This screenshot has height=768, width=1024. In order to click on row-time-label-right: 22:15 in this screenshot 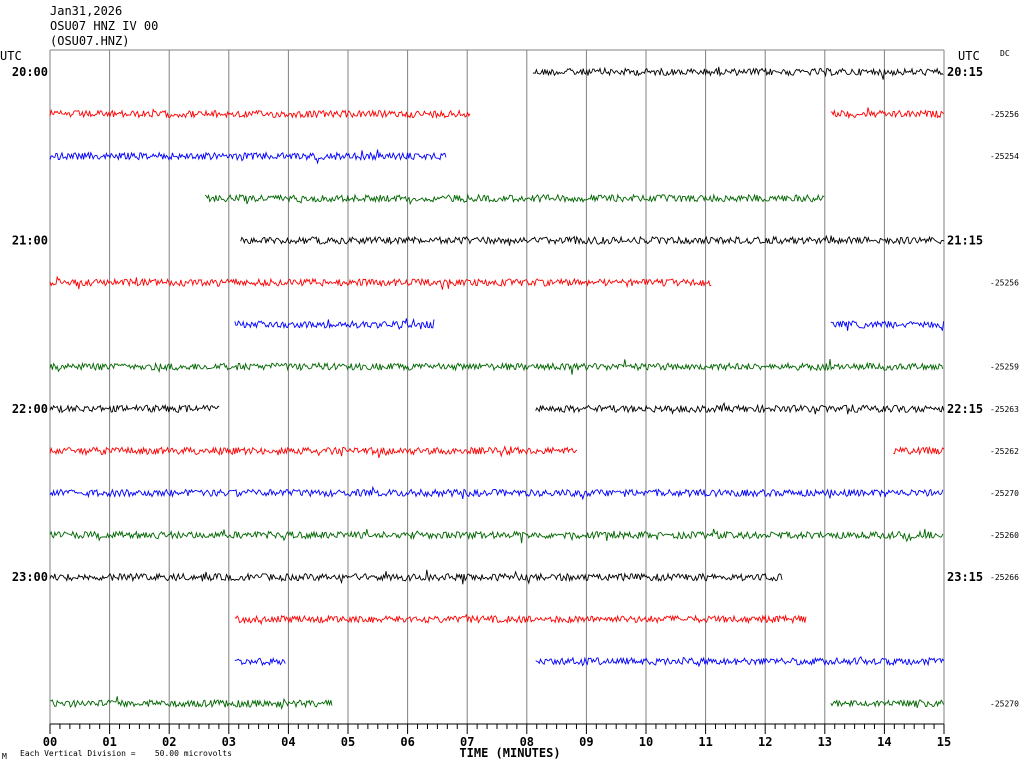, I will do `click(965, 409)`.